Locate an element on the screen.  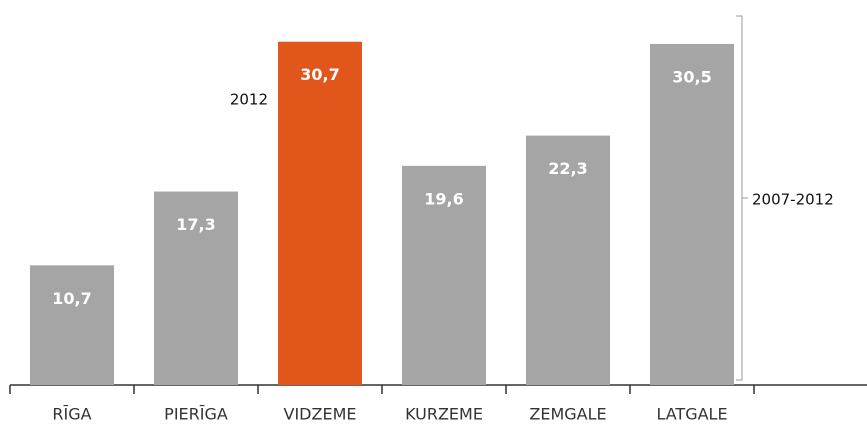
bracket is located at coordinates (742, 198).